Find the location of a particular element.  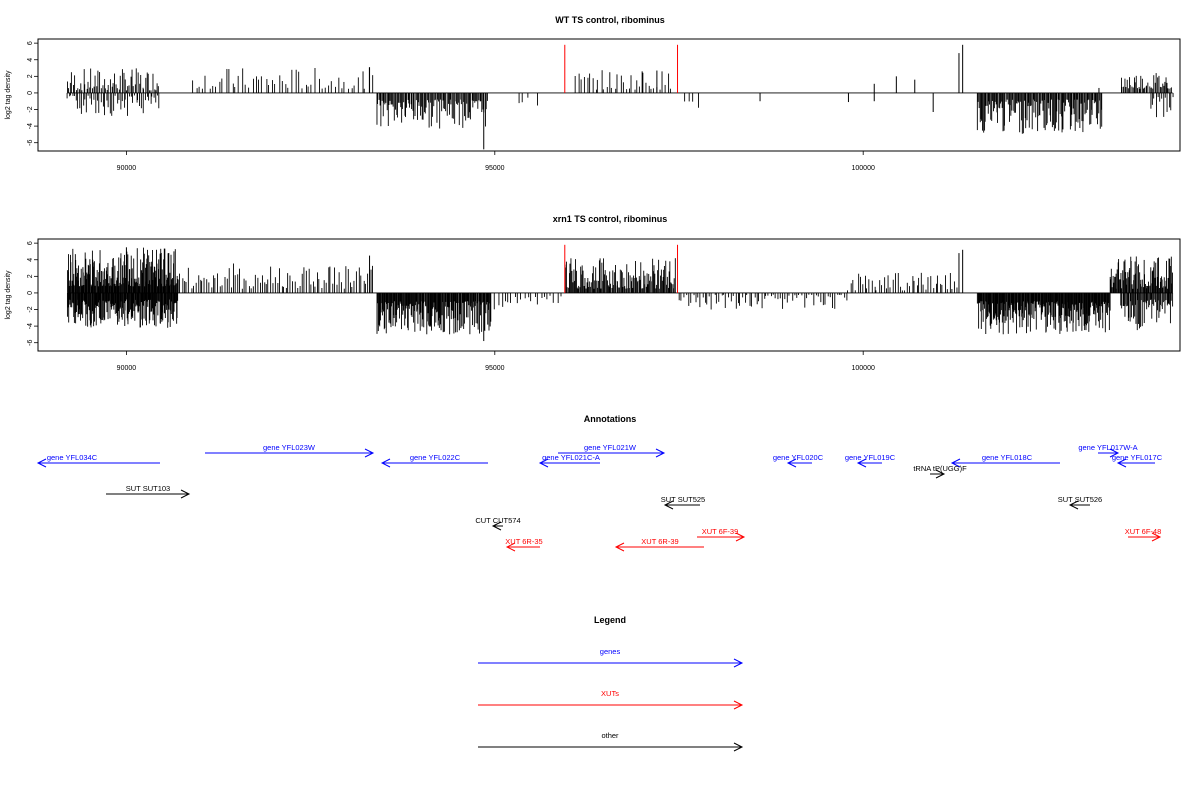

feature-label: gene YFL023W is located at coordinates (289, 447).